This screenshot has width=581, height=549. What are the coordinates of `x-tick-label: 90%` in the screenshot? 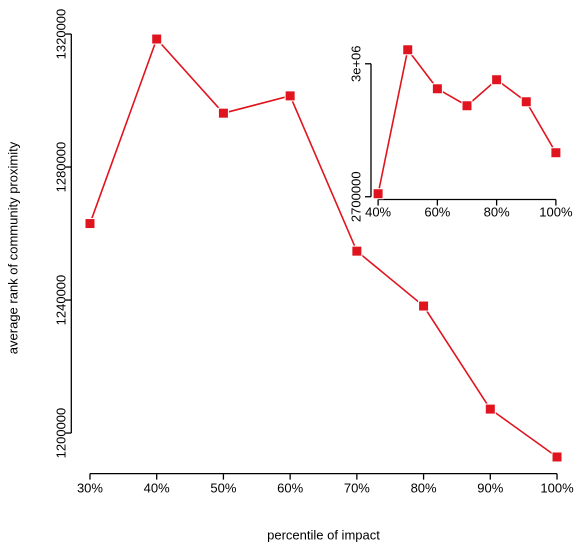 It's located at (490, 487).